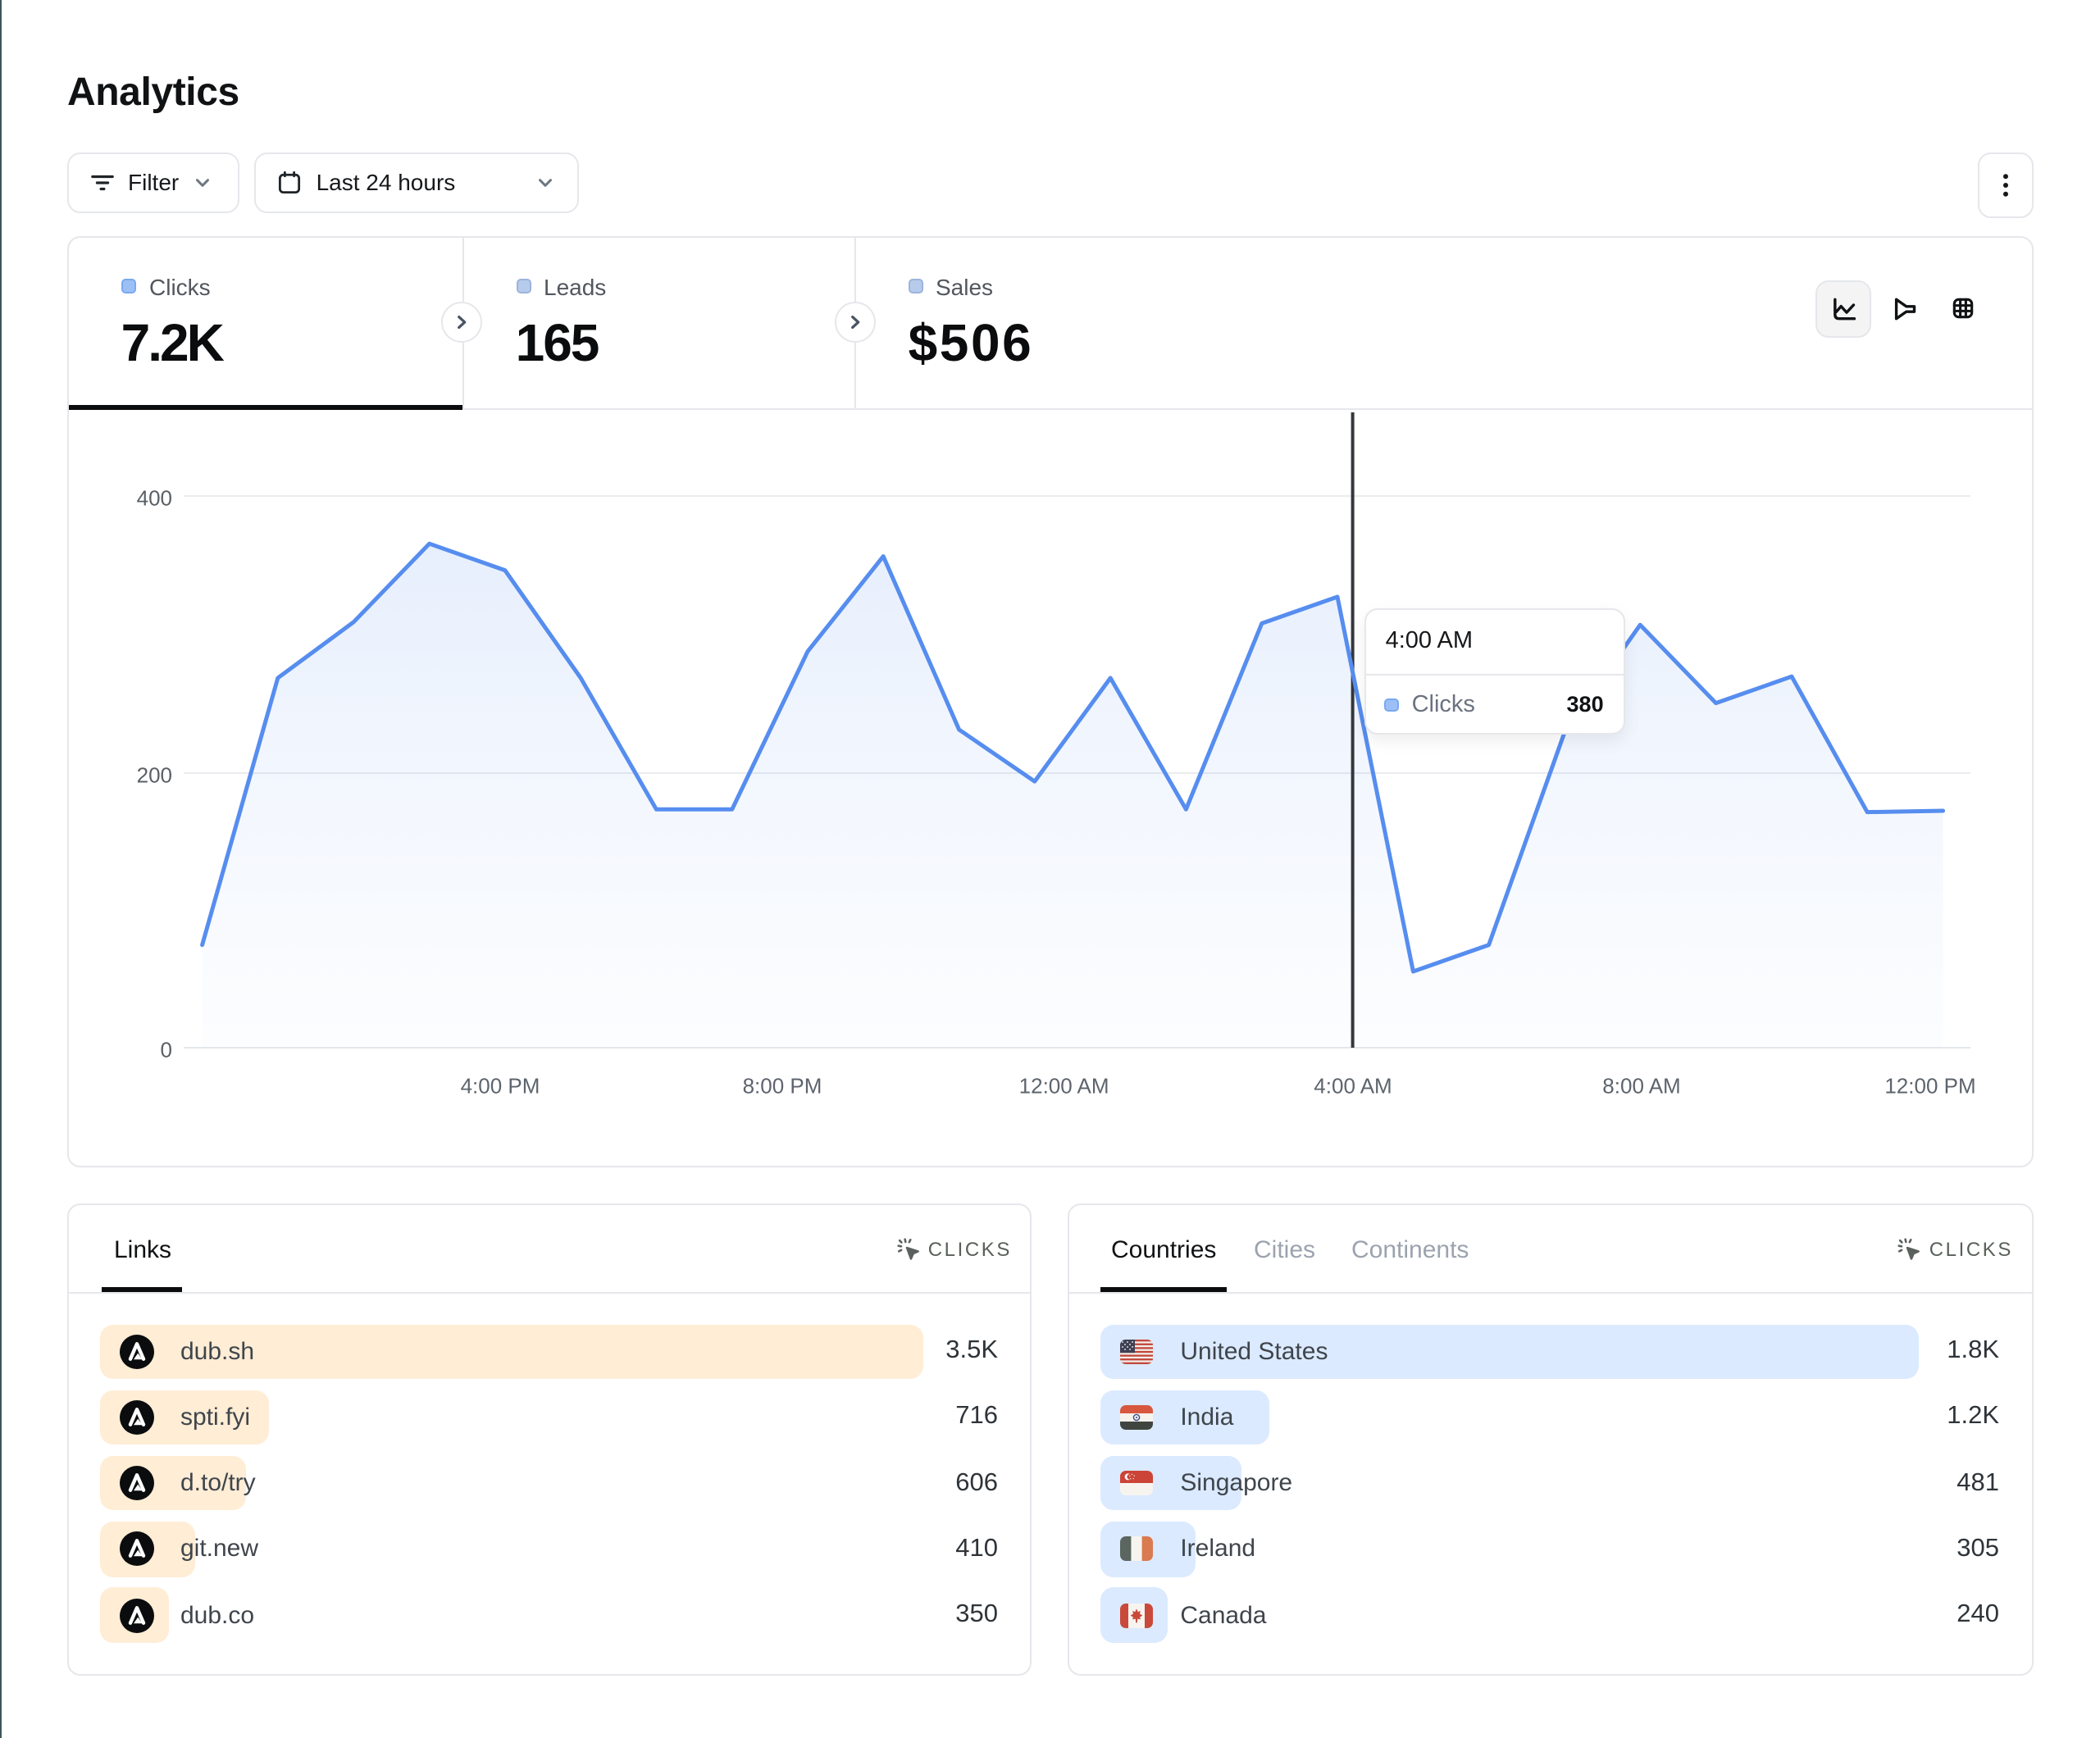  What do you see at coordinates (1353, 1085) in the screenshot?
I see `svg-text: 4:00 AM` at bounding box center [1353, 1085].